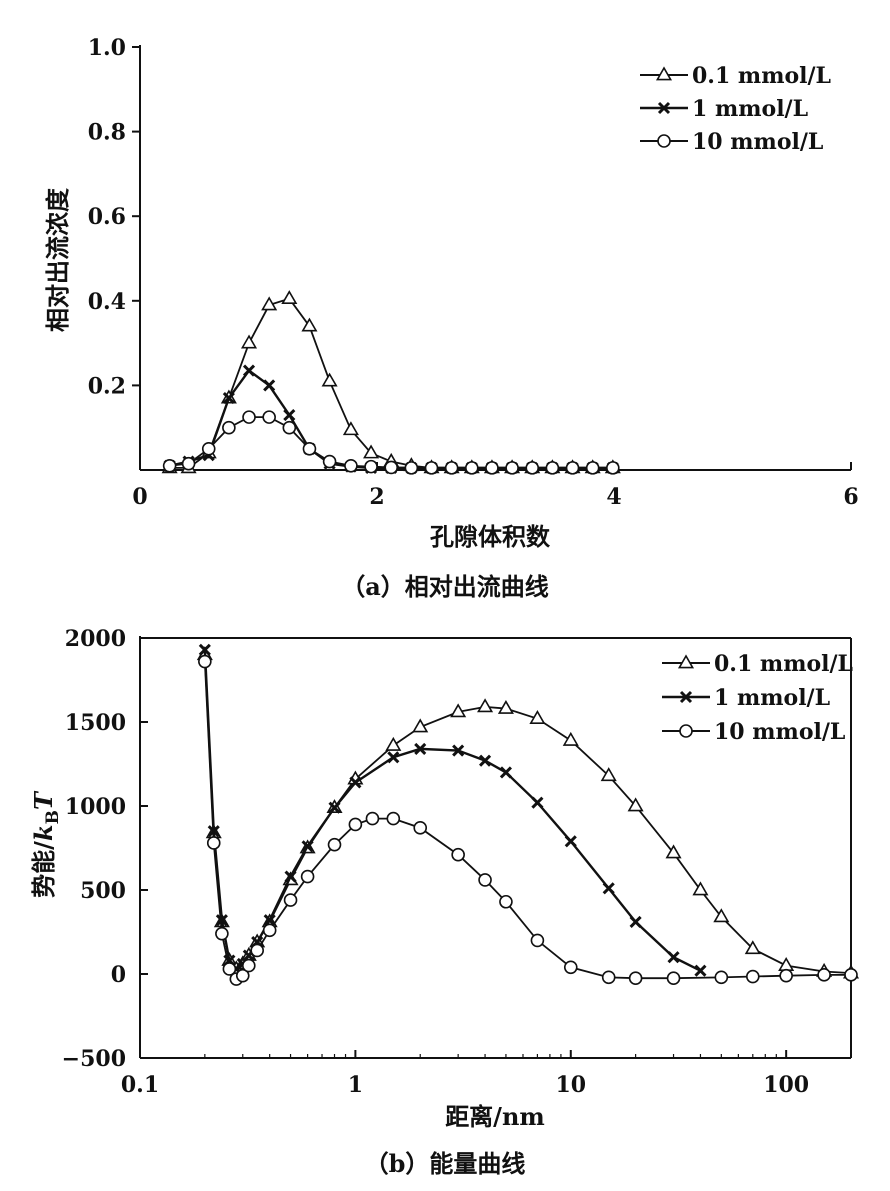 The height and width of the screenshot is (1191, 890). Describe the element at coordinates (355, 1085) in the screenshot. I see `panel-b-x-tick-label: 1` at that location.